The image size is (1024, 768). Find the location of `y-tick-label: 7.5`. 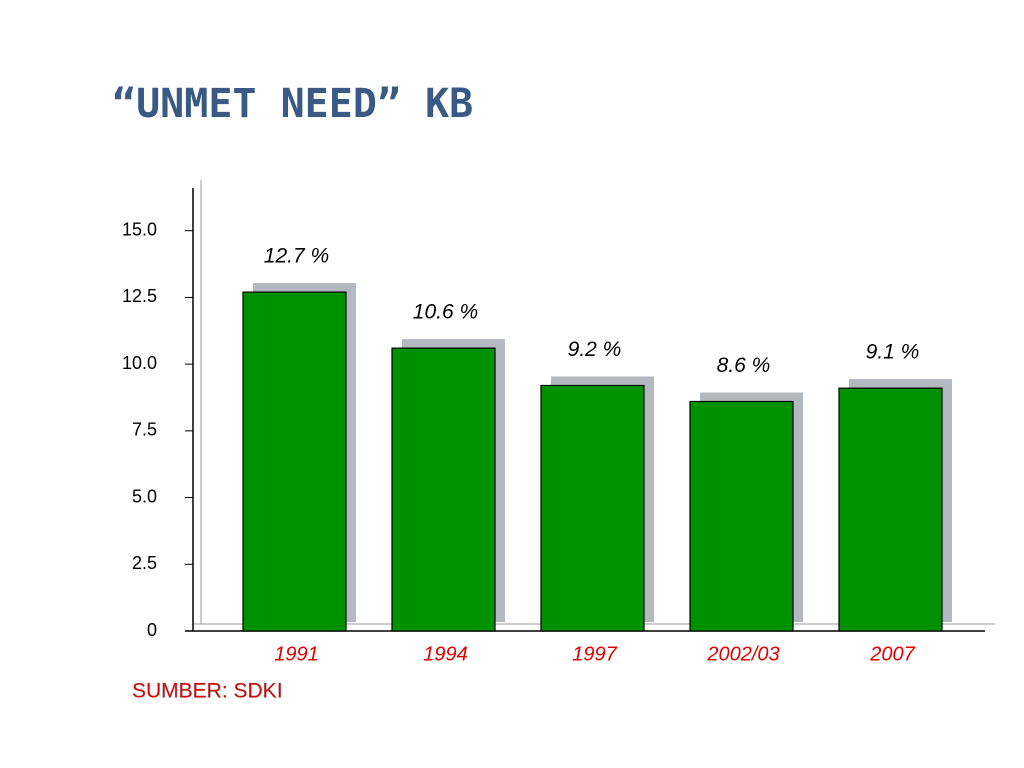

y-tick-label: 7.5 is located at coordinates (144, 430).